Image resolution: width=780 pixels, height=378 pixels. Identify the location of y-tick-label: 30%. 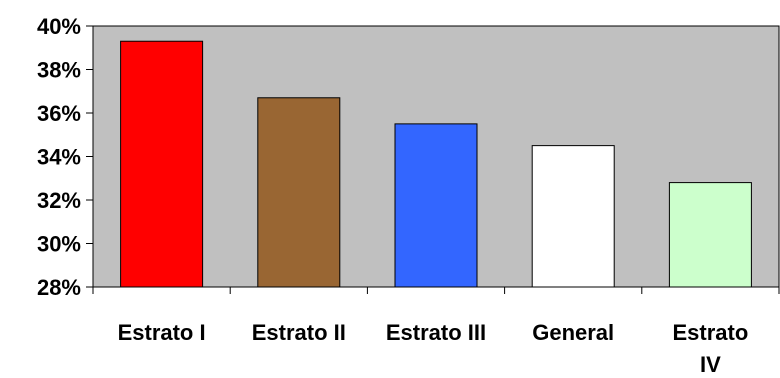
(59, 244).